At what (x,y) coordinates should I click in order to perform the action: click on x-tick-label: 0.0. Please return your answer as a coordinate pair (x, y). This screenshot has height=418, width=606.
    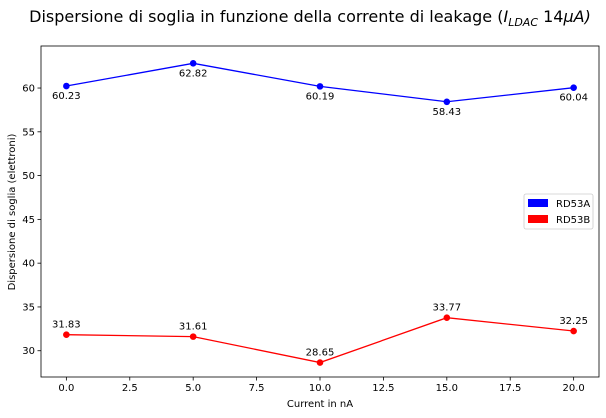
    Looking at the image, I should click on (66, 388).